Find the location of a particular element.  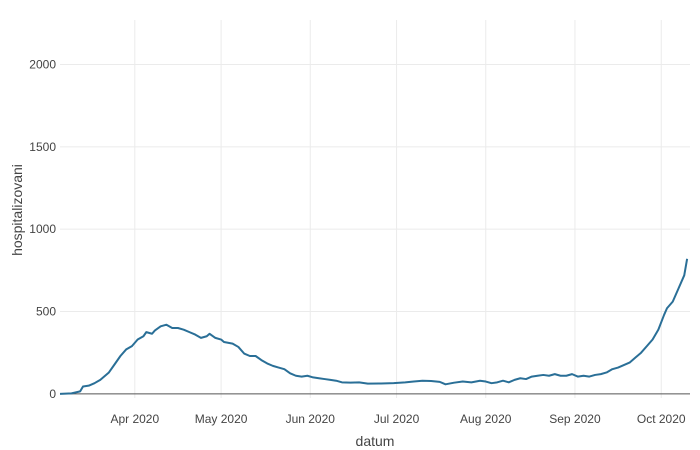

x-tick-label: Sep 2020 is located at coordinates (575, 419).